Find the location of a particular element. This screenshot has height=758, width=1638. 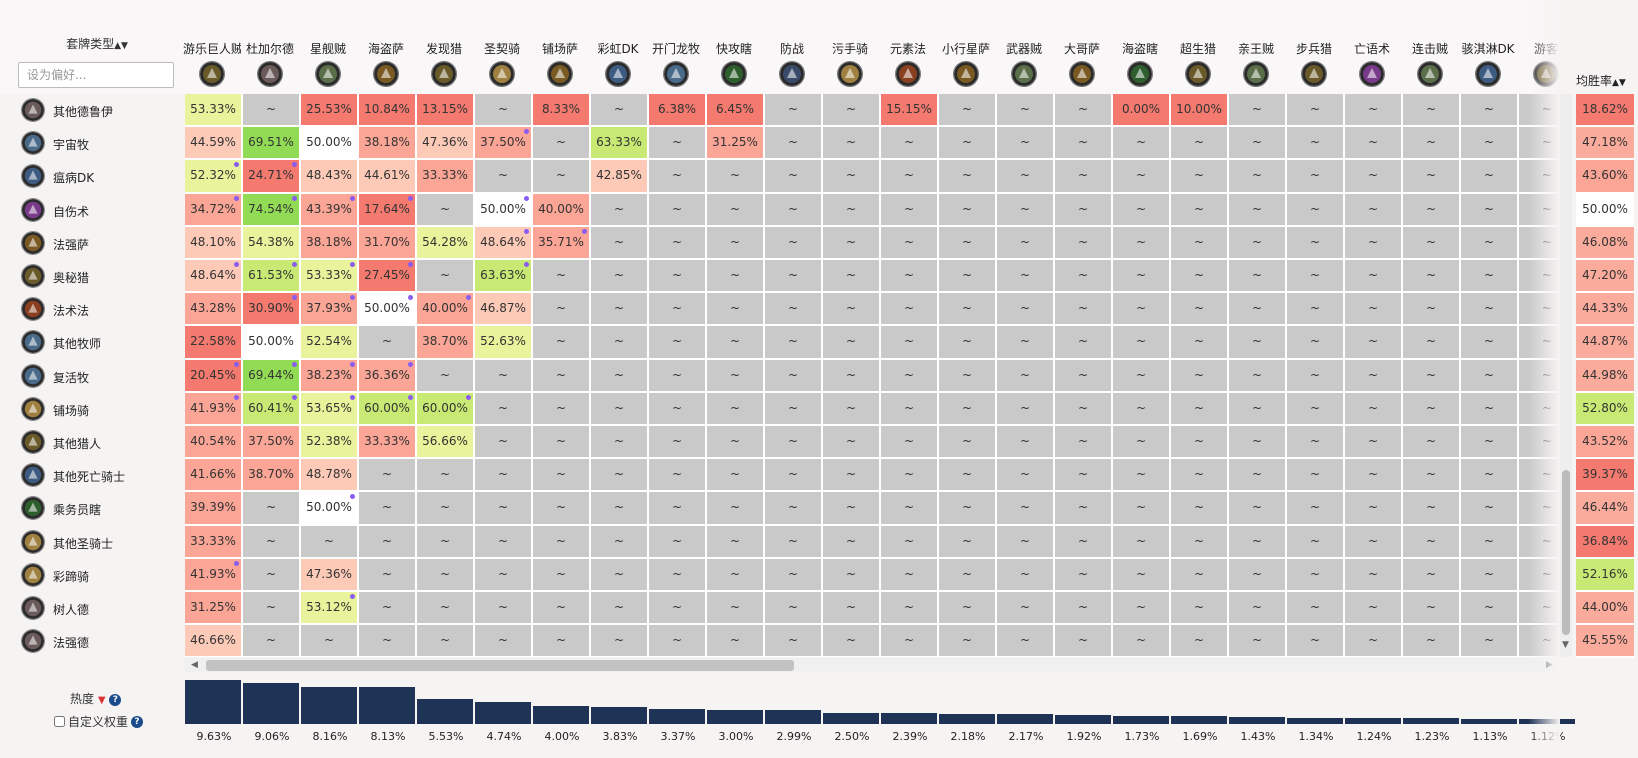

matchup-cell: 54.28% is located at coordinates (446, 243).